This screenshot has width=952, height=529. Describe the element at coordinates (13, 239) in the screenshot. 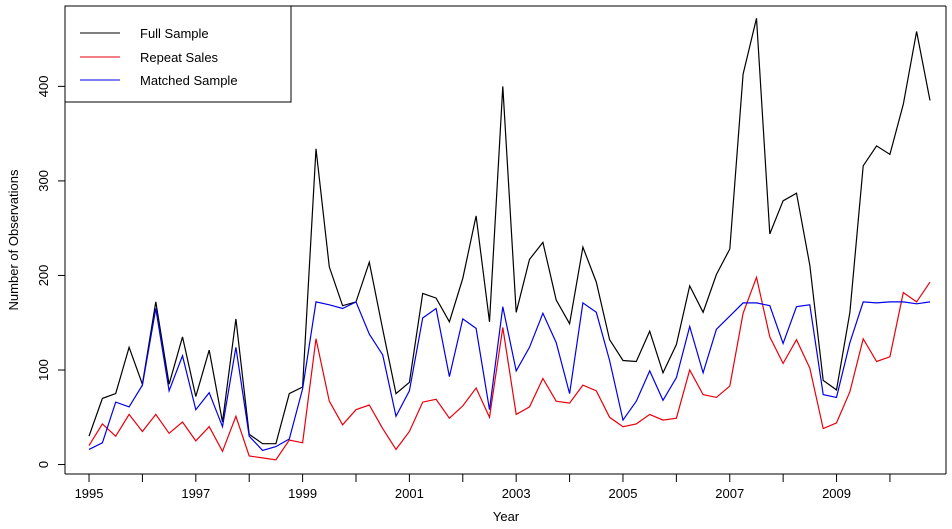

I see `y-axis-label: Number of Observations` at that location.